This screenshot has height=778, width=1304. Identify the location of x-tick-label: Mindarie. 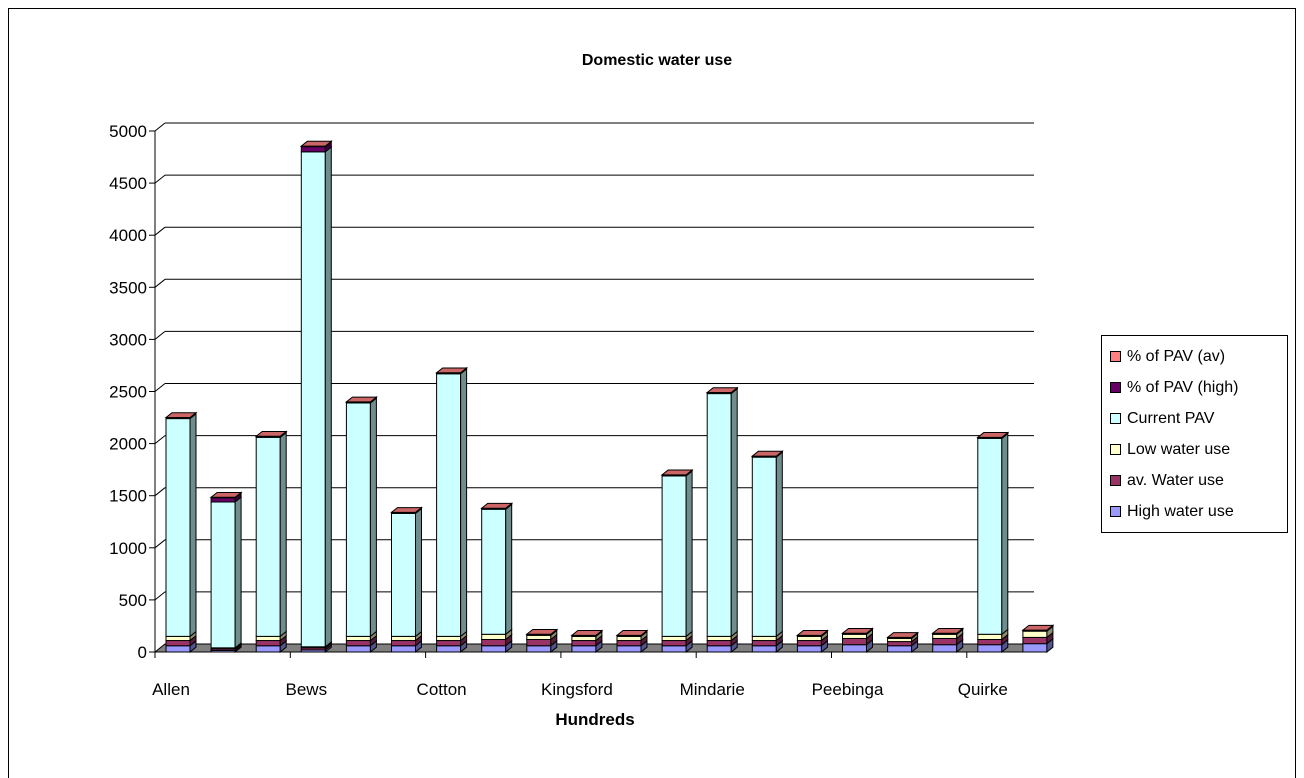
(712, 689).